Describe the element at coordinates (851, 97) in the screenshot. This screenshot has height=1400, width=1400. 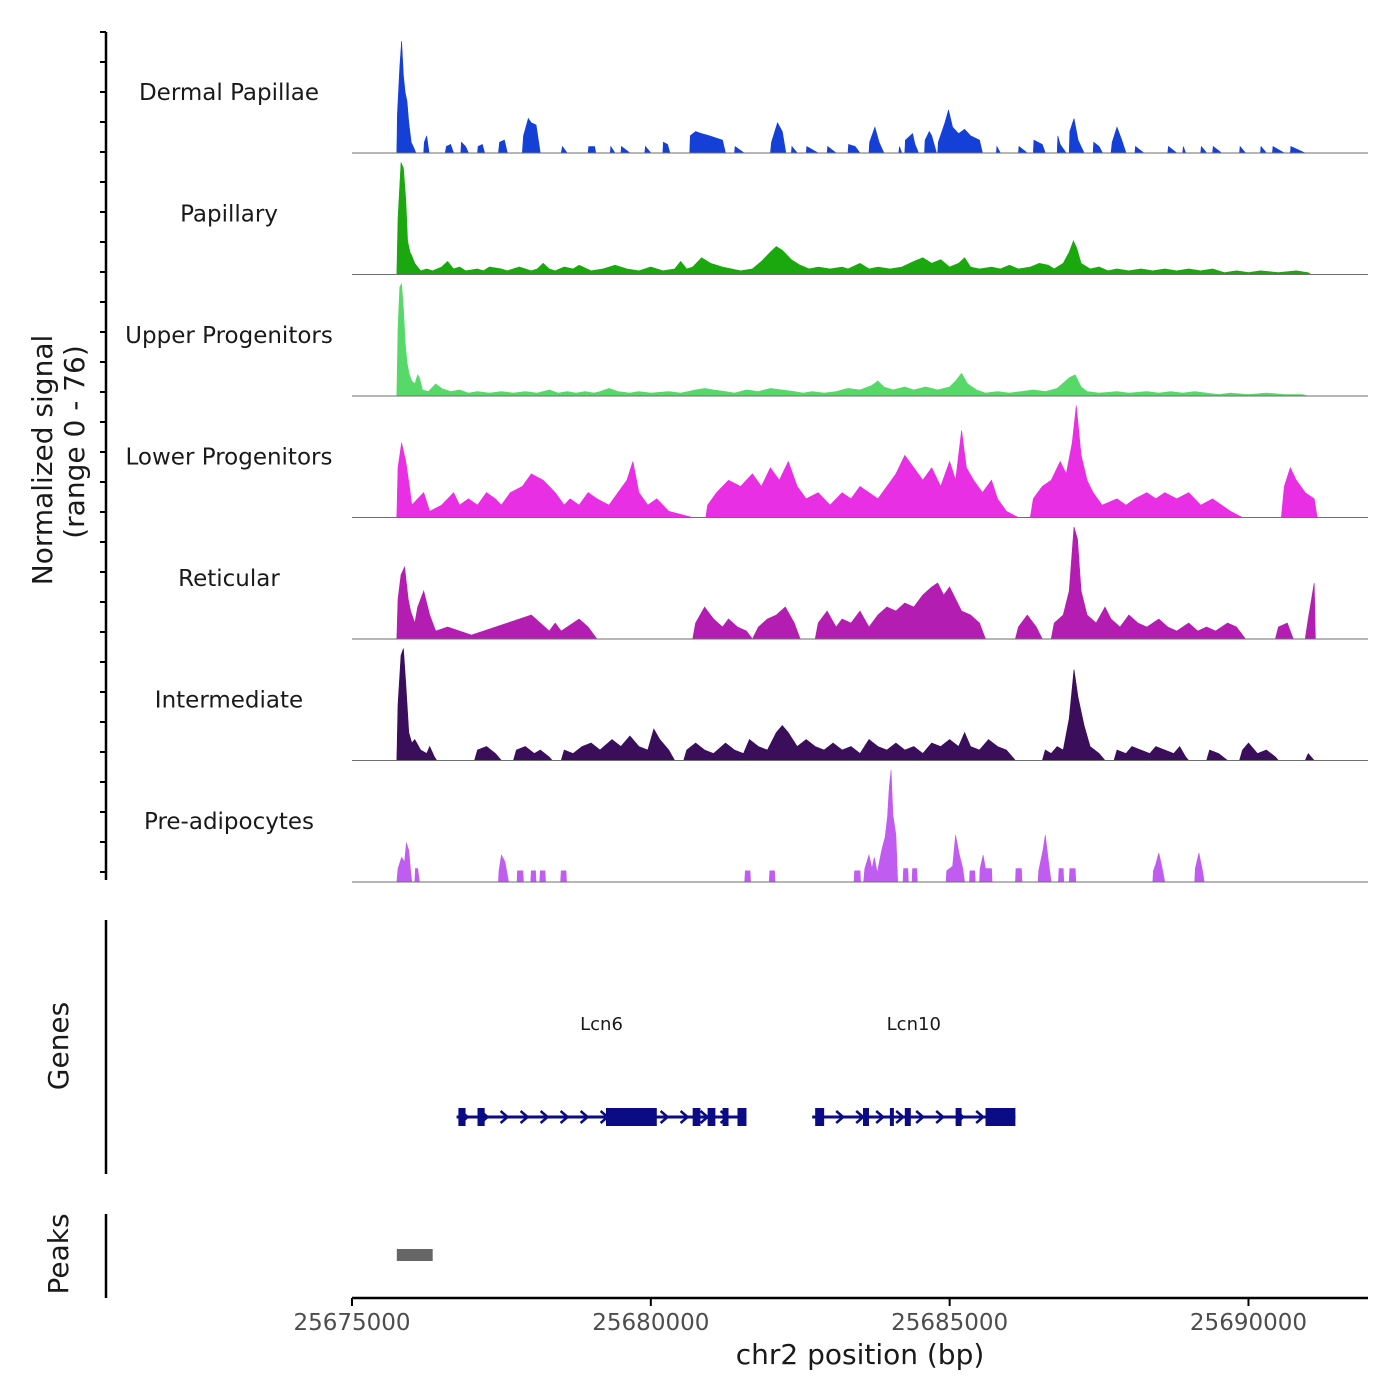
I see `signal-area-dermal-papillae` at that location.